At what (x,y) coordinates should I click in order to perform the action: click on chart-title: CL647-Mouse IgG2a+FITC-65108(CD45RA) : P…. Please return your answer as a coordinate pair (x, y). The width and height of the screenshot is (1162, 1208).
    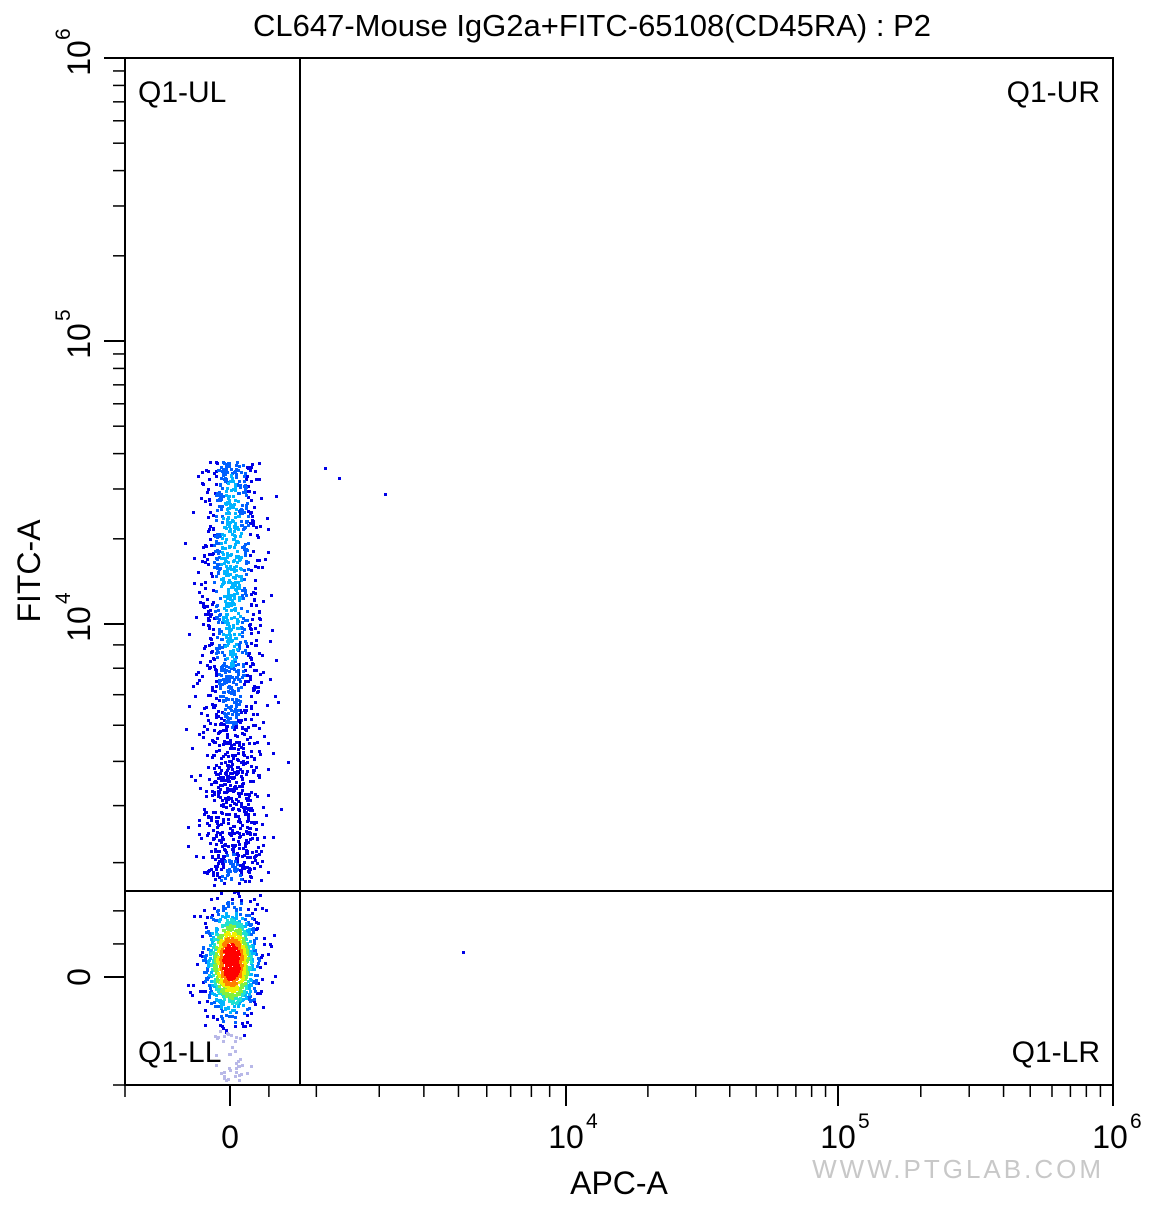
    Looking at the image, I should click on (592, 25).